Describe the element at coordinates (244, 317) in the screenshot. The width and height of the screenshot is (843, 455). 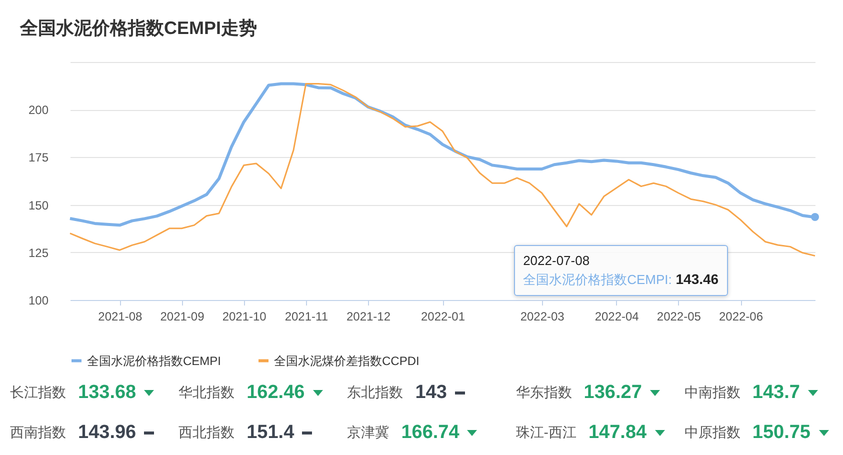
I see `x-tick-label: 2021-10` at that location.